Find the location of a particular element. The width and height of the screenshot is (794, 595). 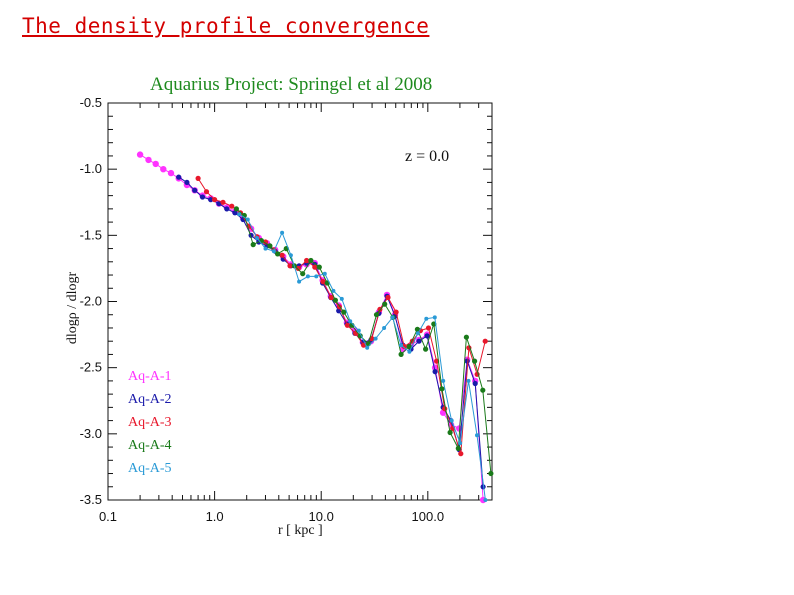

legend-entry-aq-a-3: Aq-A-3 is located at coordinates (150, 422).